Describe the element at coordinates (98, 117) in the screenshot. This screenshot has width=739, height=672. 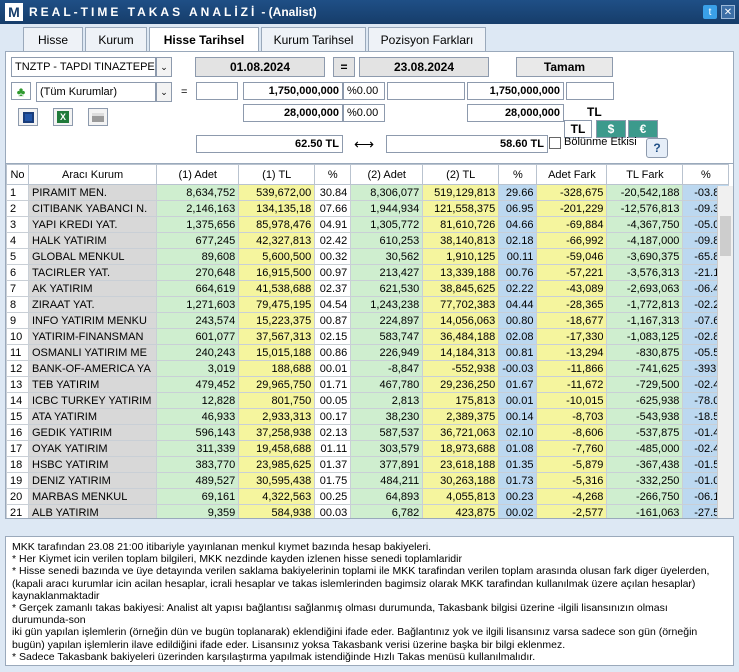
I see `print-icon` at that location.